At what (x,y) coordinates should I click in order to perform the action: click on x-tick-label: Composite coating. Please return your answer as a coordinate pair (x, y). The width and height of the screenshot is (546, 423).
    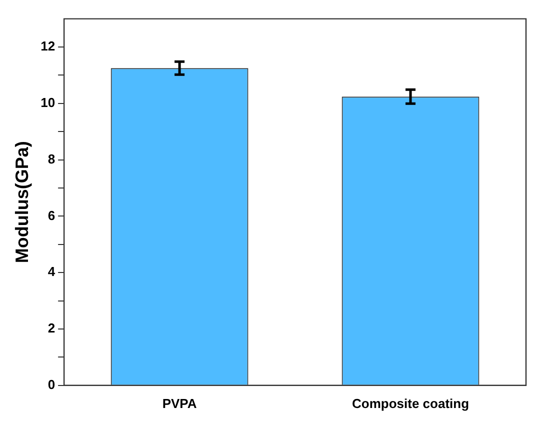
    Looking at the image, I should click on (411, 403).